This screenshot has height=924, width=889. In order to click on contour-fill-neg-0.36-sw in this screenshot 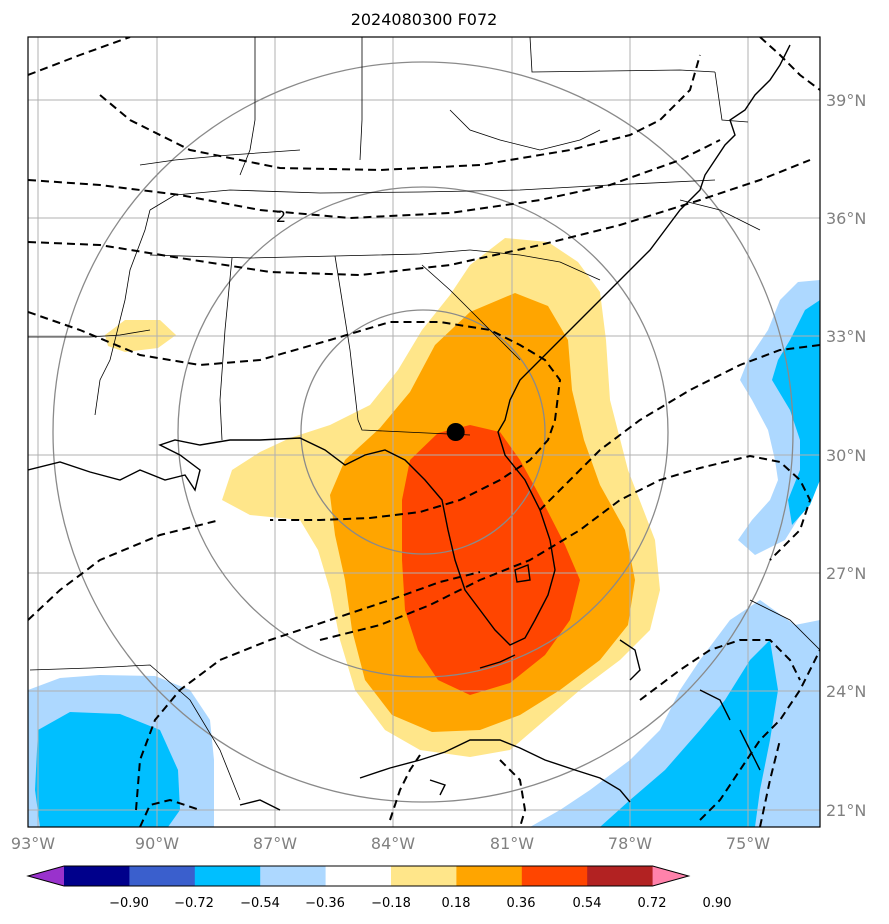, I will do `click(107, 769)`.